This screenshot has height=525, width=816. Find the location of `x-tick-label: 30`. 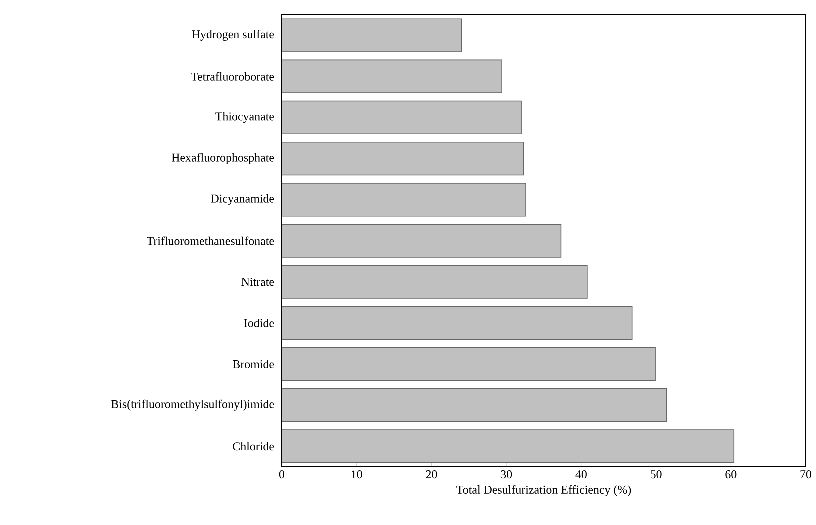

x-tick-label: 30 is located at coordinates (506, 474).